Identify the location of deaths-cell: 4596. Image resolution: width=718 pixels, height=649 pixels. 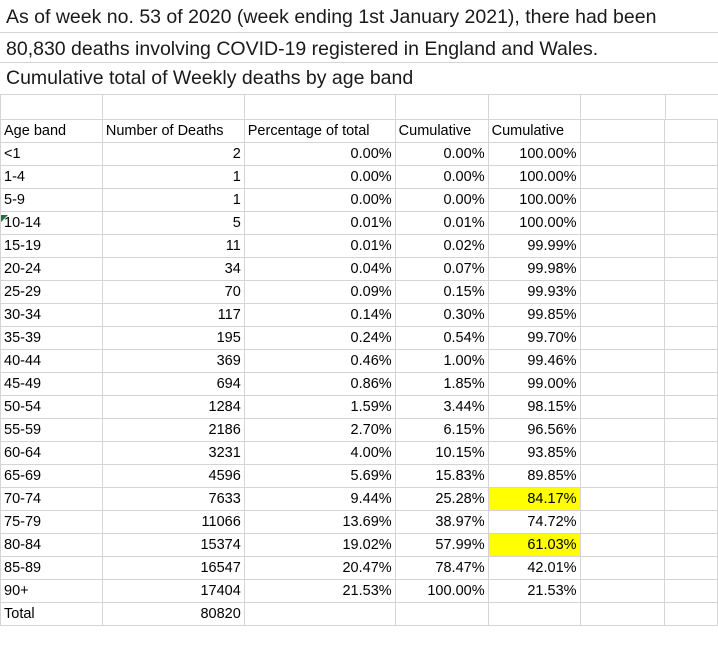
(173, 476).